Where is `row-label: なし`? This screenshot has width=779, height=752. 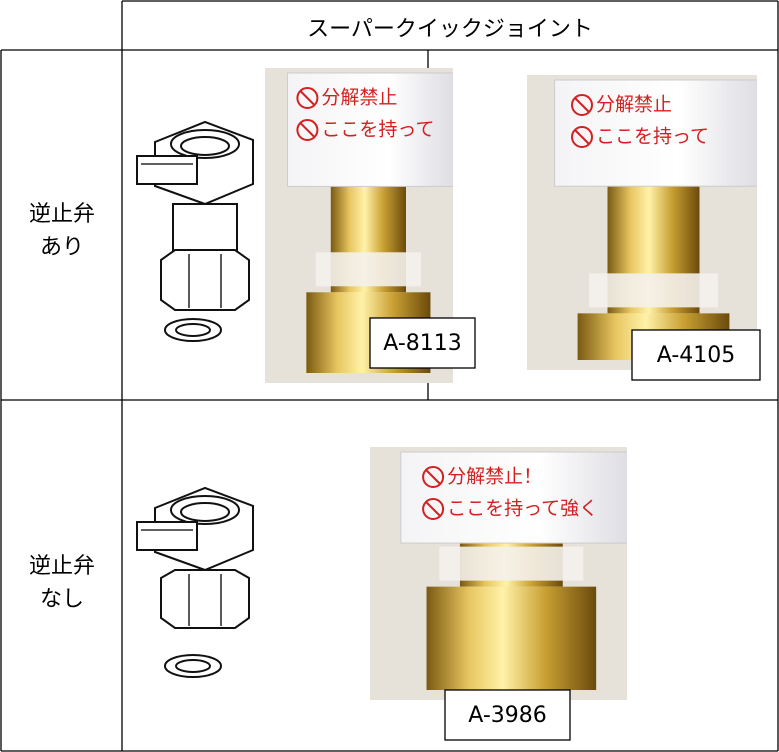
row-label: なし is located at coordinates (62, 599).